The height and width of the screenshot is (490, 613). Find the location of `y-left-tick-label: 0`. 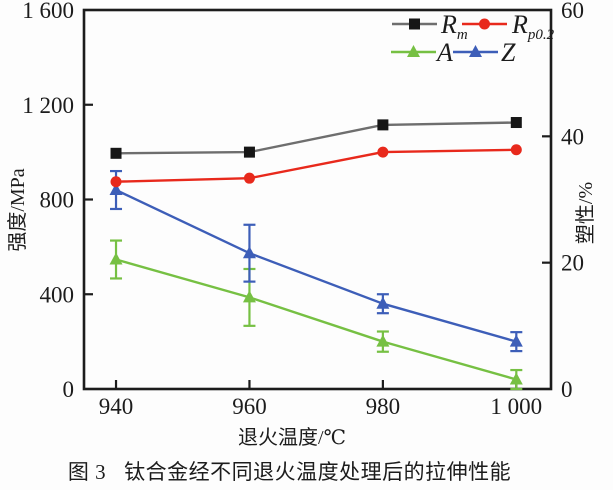

y-left-tick-label: 0 is located at coordinates (69, 389).